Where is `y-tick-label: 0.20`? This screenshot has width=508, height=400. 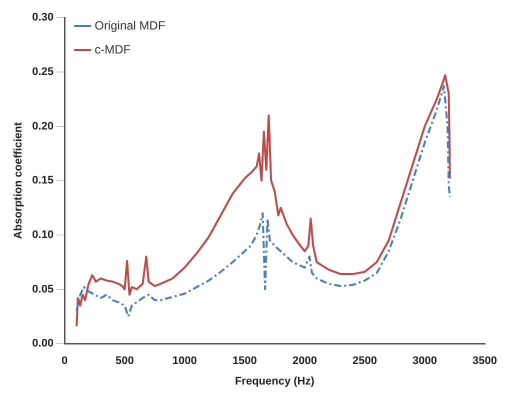
y-tick-label: 0.20 is located at coordinates (43, 126).